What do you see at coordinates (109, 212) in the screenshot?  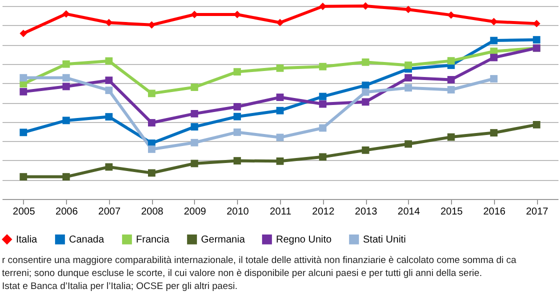 I see `x-tick-label: 2007` at bounding box center [109, 212].